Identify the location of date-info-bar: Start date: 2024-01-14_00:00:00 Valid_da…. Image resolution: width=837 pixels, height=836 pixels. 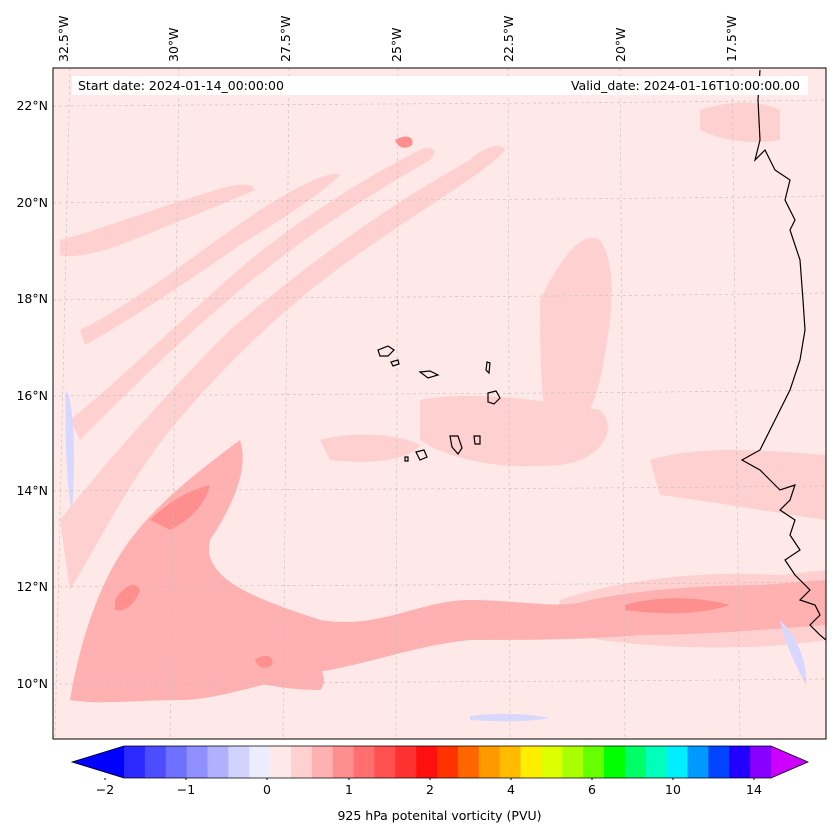
(440, 85).